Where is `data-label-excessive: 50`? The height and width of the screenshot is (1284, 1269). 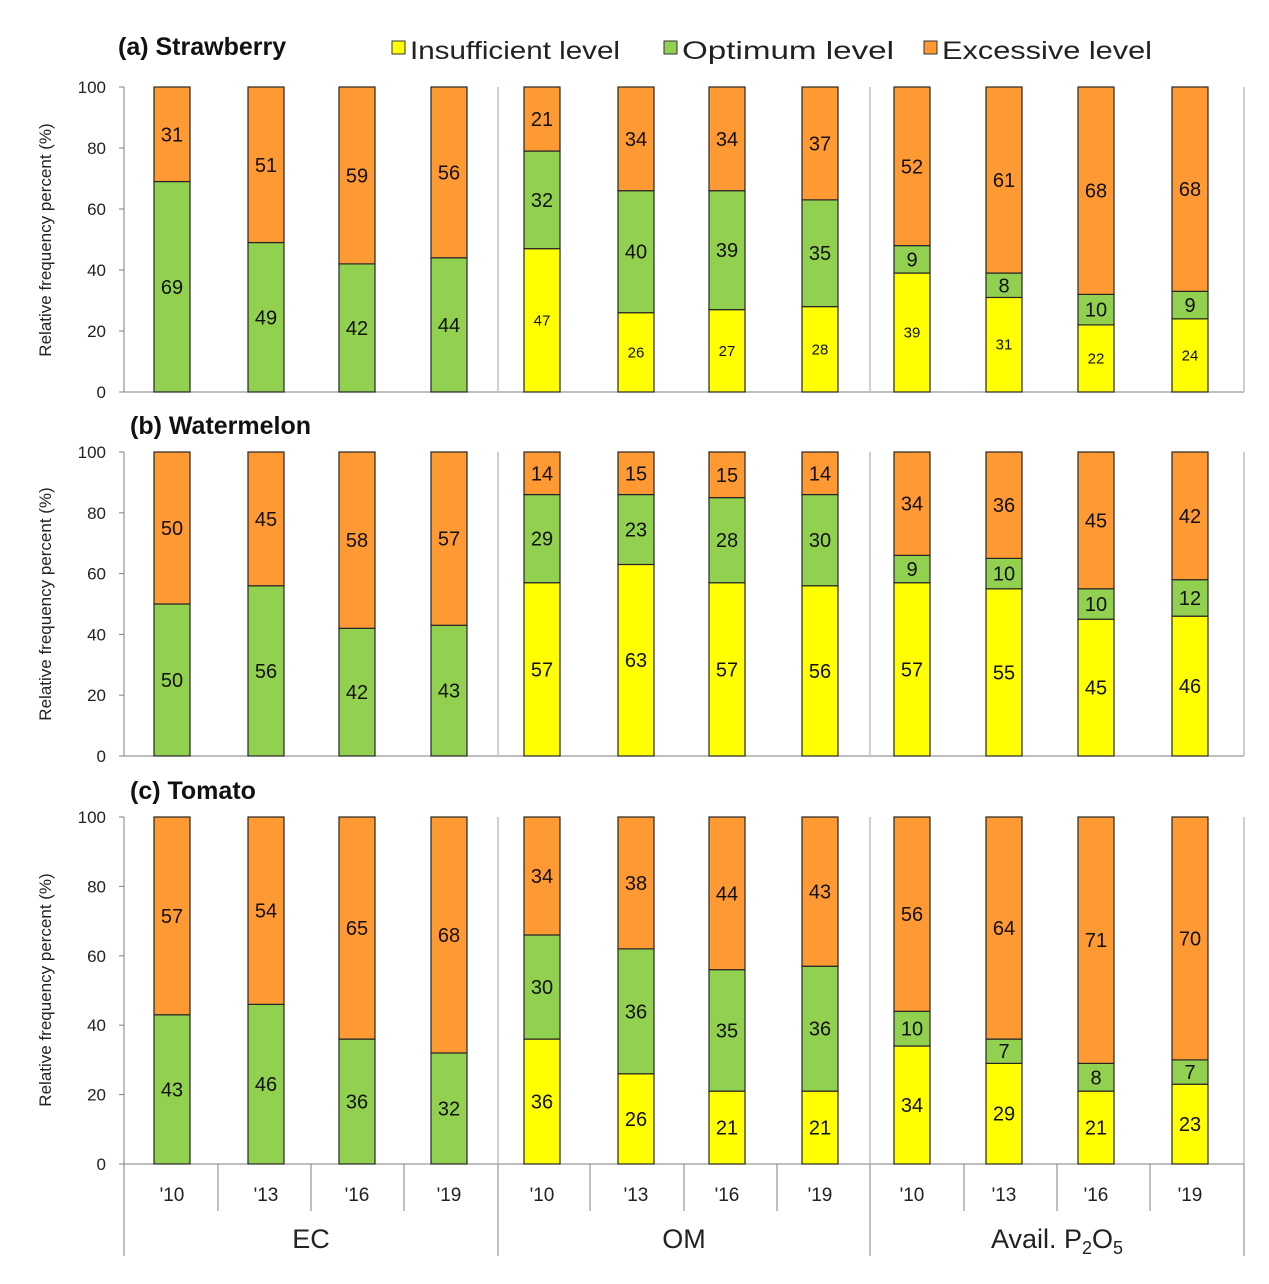
data-label-excessive: 50 is located at coordinates (172, 529).